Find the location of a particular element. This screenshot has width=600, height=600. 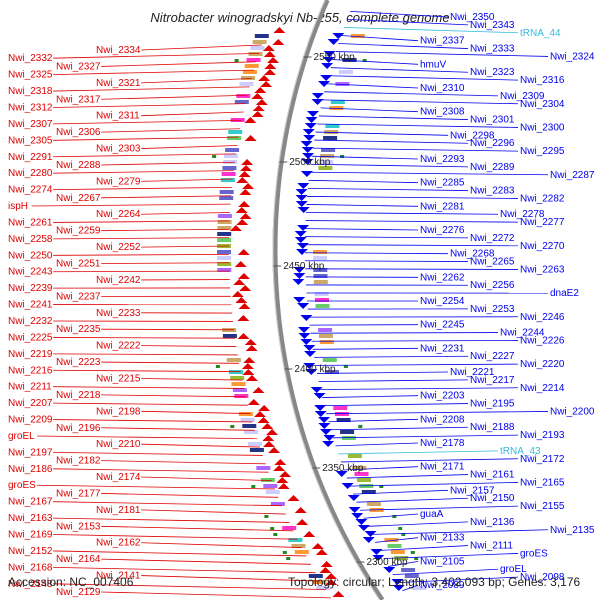

right-gene-label: Nwi_2105 is located at coordinates (442, 561).